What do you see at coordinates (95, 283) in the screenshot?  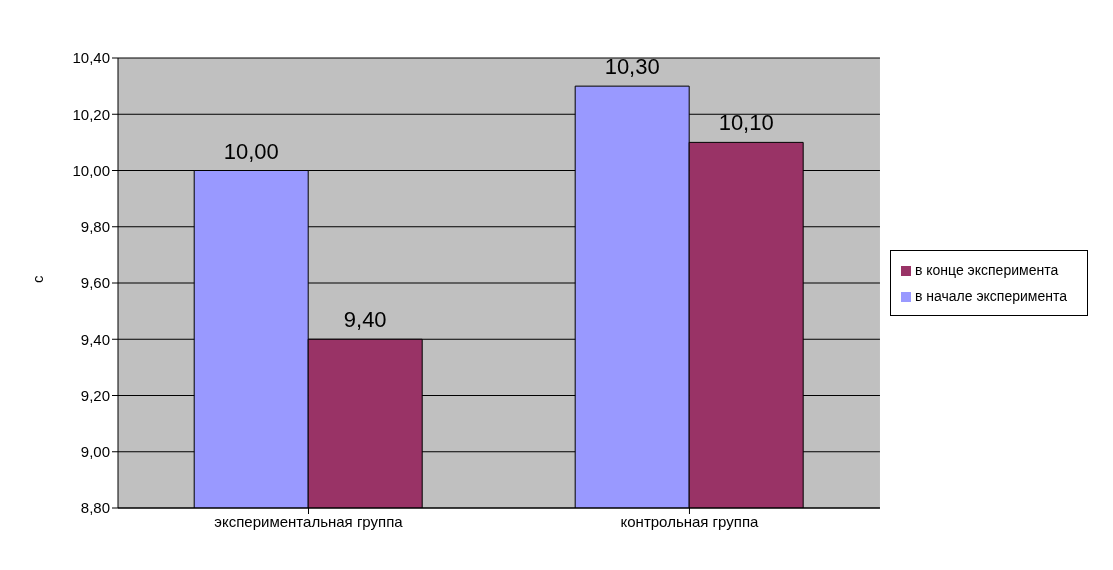 I see `y-tick-label: 9,60` at bounding box center [95, 283].